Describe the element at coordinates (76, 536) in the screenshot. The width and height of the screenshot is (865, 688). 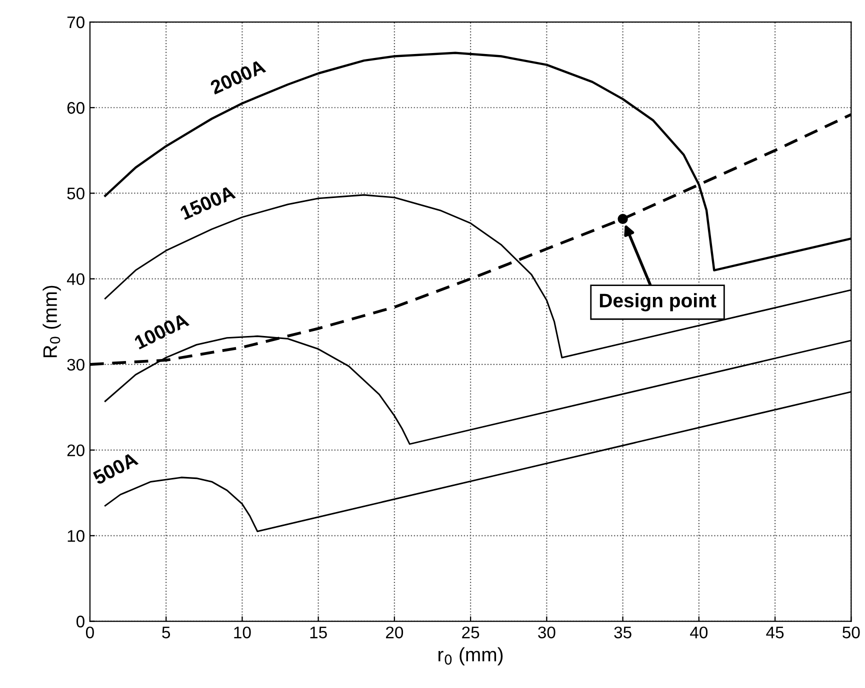
I see `y-tick-label: 10` at that location.